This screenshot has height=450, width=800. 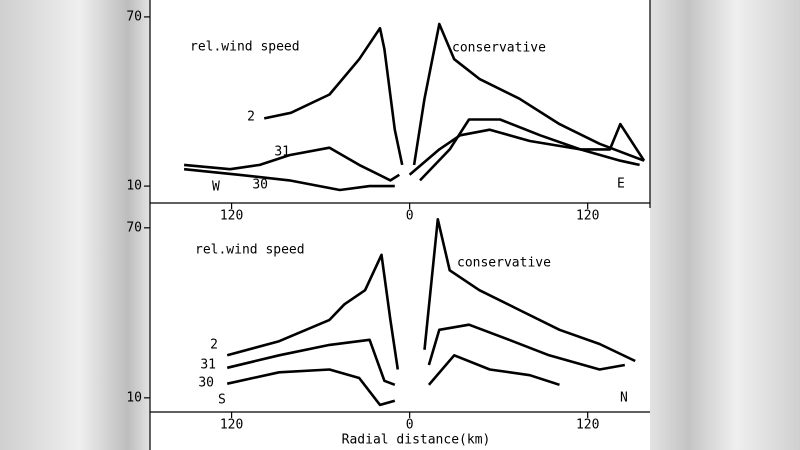 I want to click on direction-label: S, so click(x=222, y=400).